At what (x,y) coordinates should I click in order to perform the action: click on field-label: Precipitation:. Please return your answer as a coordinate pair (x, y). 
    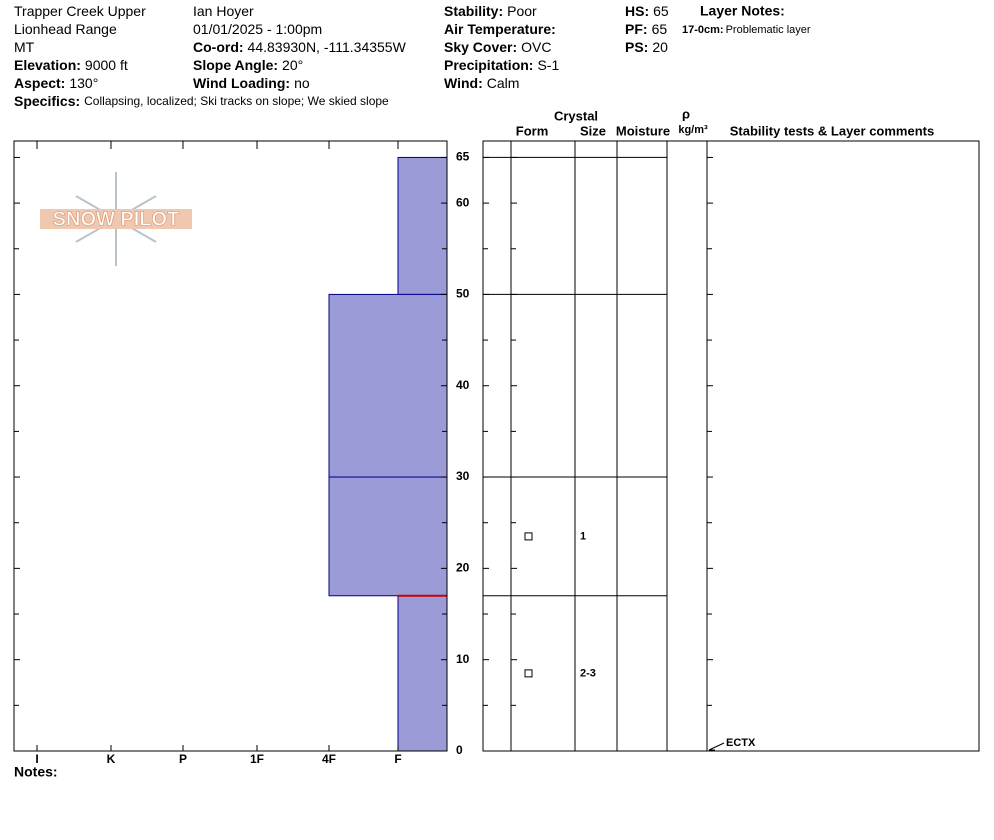
    Looking at the image, I should click on (488, 65).